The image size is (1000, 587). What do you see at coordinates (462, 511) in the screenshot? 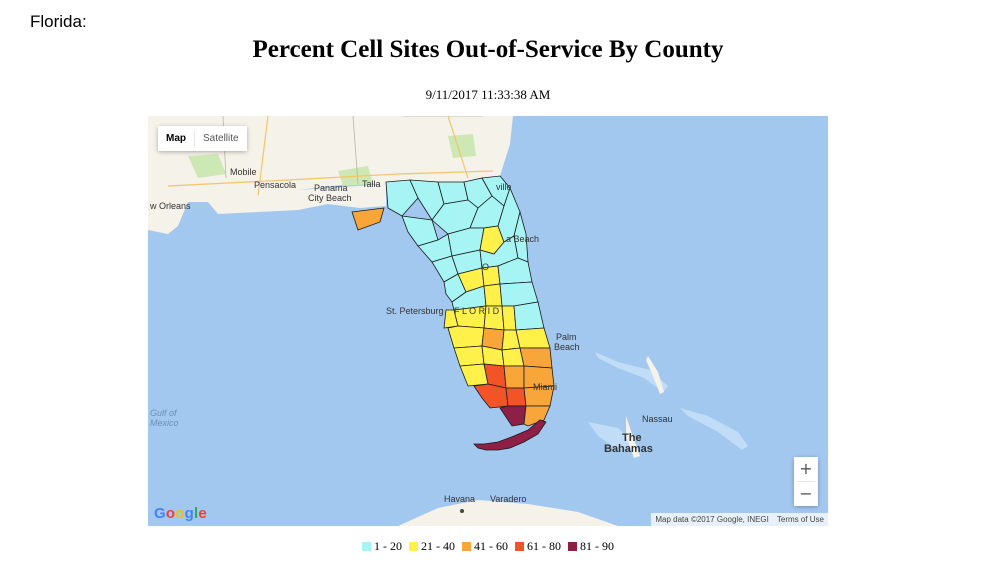
I see `havana-marker` at bounding box center [462, 511].